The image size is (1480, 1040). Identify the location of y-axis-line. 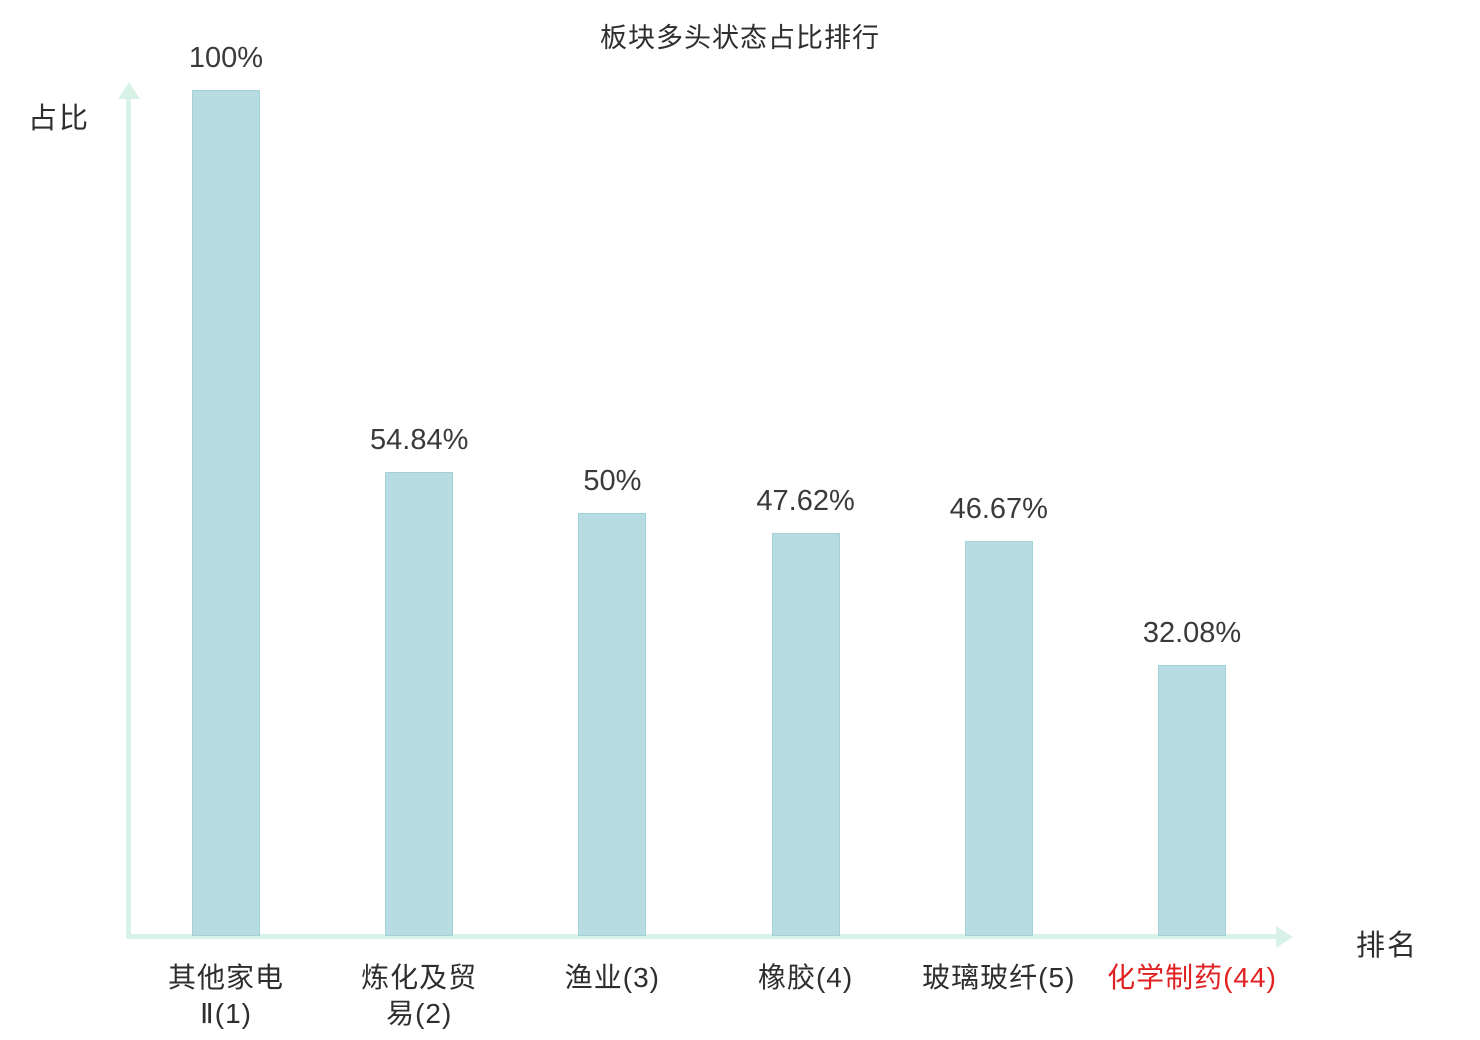
(128, 517).